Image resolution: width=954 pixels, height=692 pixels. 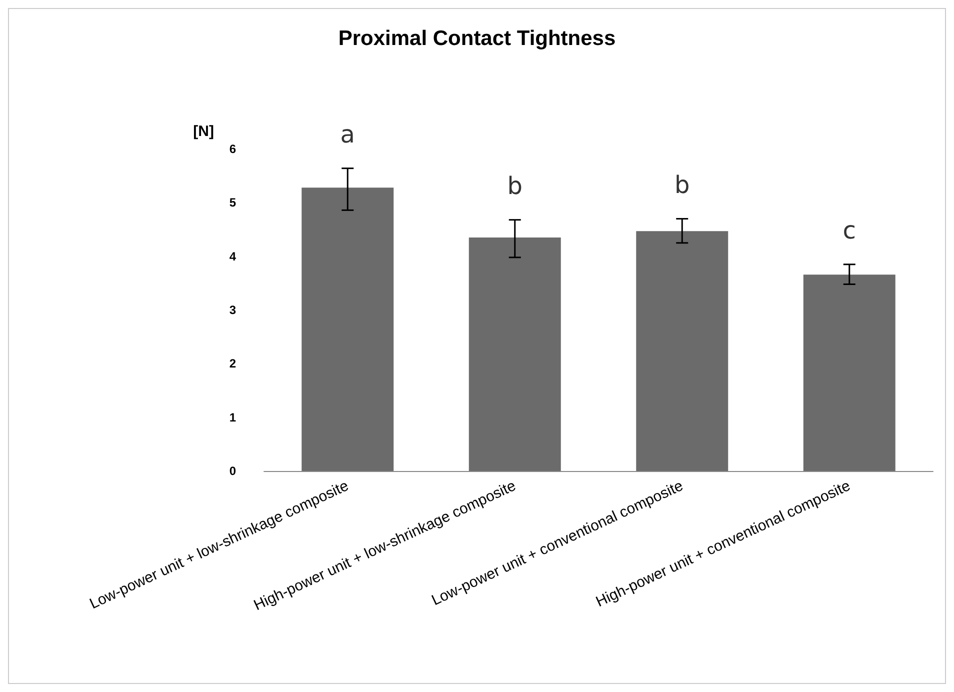 I want to click on annotation: c, so click(x=849, y=230).